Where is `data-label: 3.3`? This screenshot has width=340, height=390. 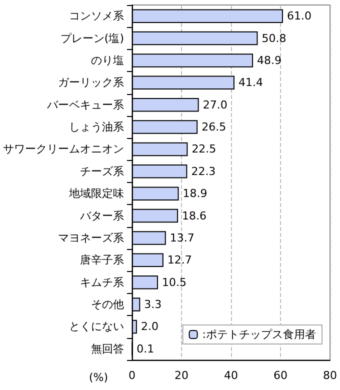 data-label: 3.3 is located at coordinates (153, 305).